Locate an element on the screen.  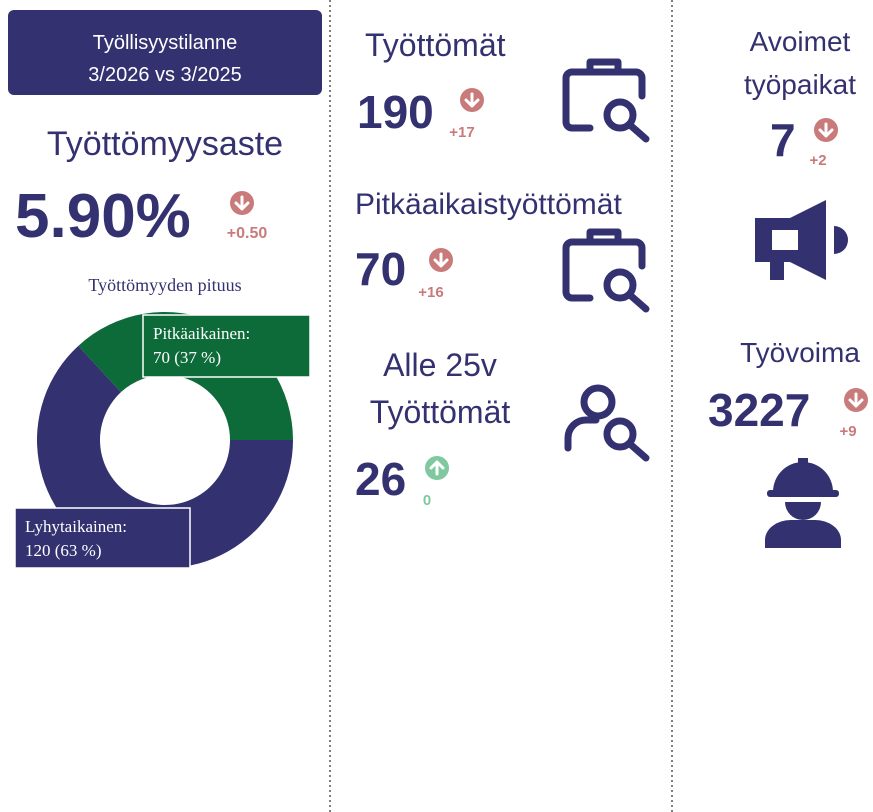
header-box is located at coordinates (165, 52).